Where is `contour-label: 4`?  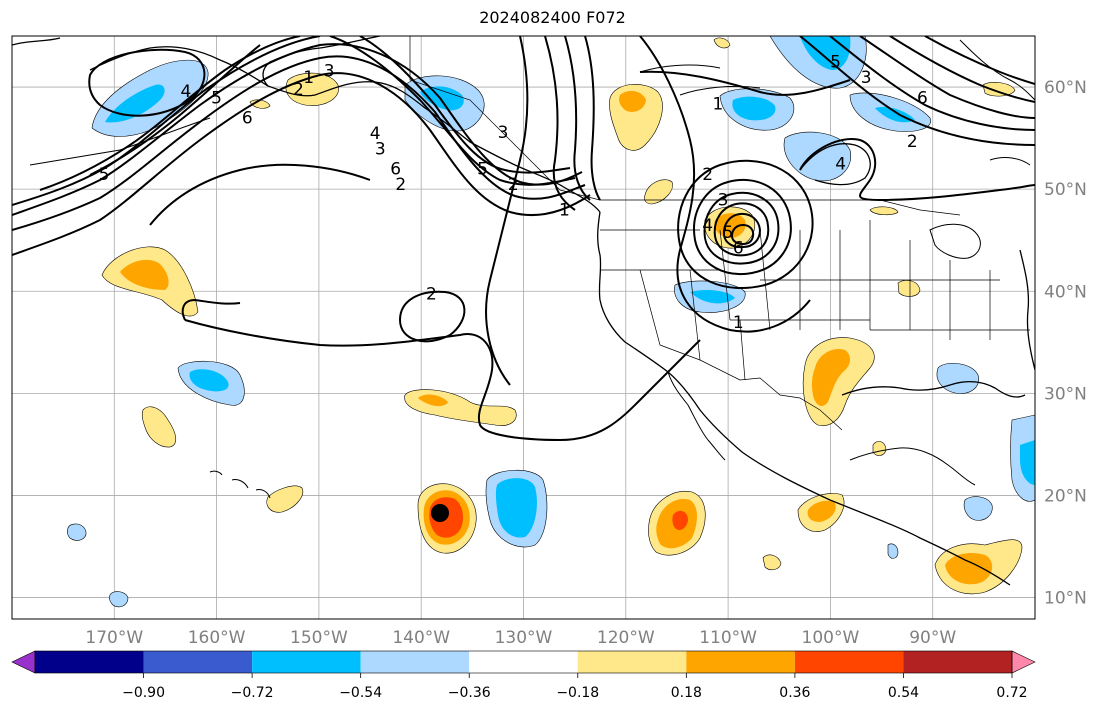 contour-label: 4 is located at coordinates (185, 92).